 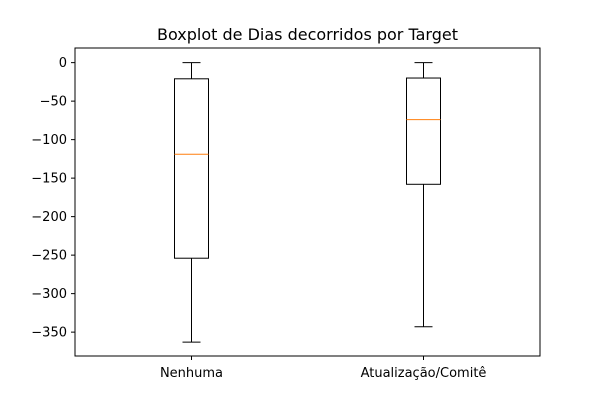 What do you see at coordinates (49, 294) in the screenshot?
I see `y-tick-label: −300` at bounding box center [49, 294].